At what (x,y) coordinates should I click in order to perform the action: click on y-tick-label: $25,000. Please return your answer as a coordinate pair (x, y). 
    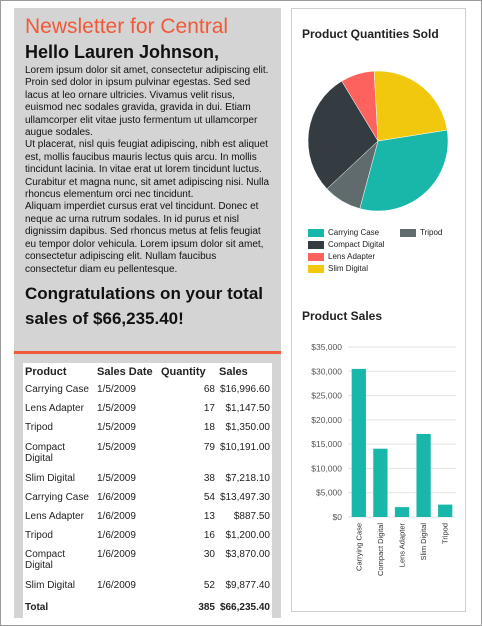
    Looking at the image, I should click on (326, 396).